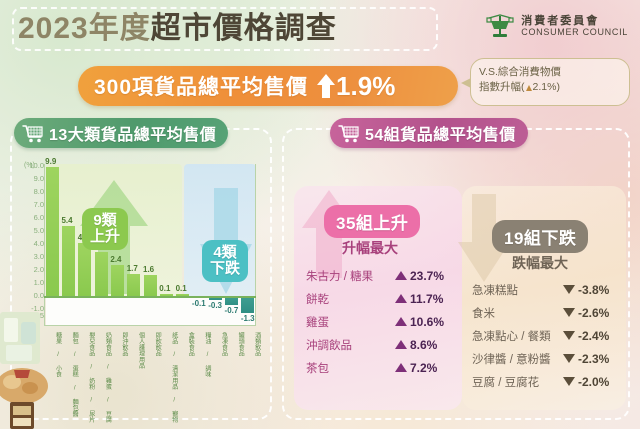  Describe the element at coordinates (574, 31) in the screenshot. I see `logo-text-english: CONSUMER COUNCIL` at that location.